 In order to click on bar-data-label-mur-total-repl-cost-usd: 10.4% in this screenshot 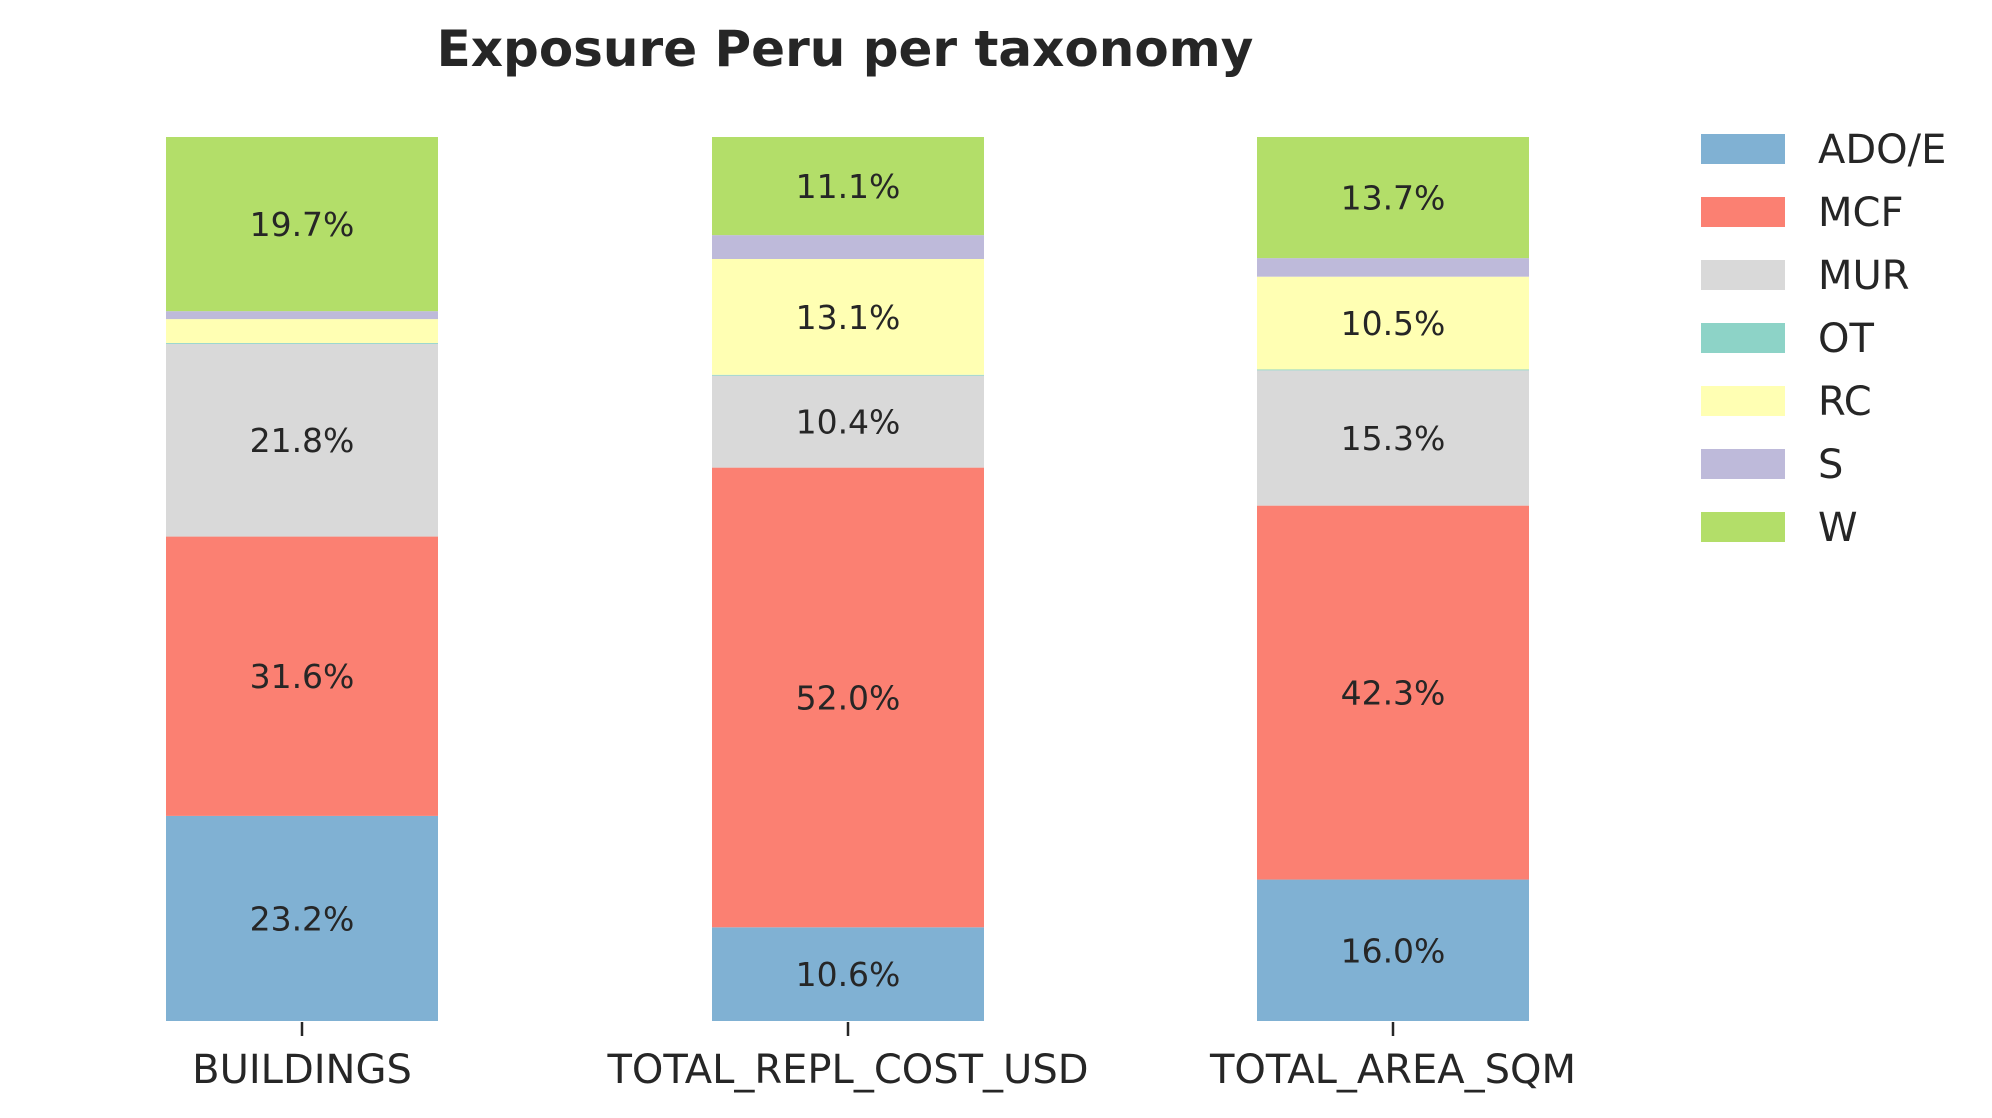, I will do `click(848, 422)`.